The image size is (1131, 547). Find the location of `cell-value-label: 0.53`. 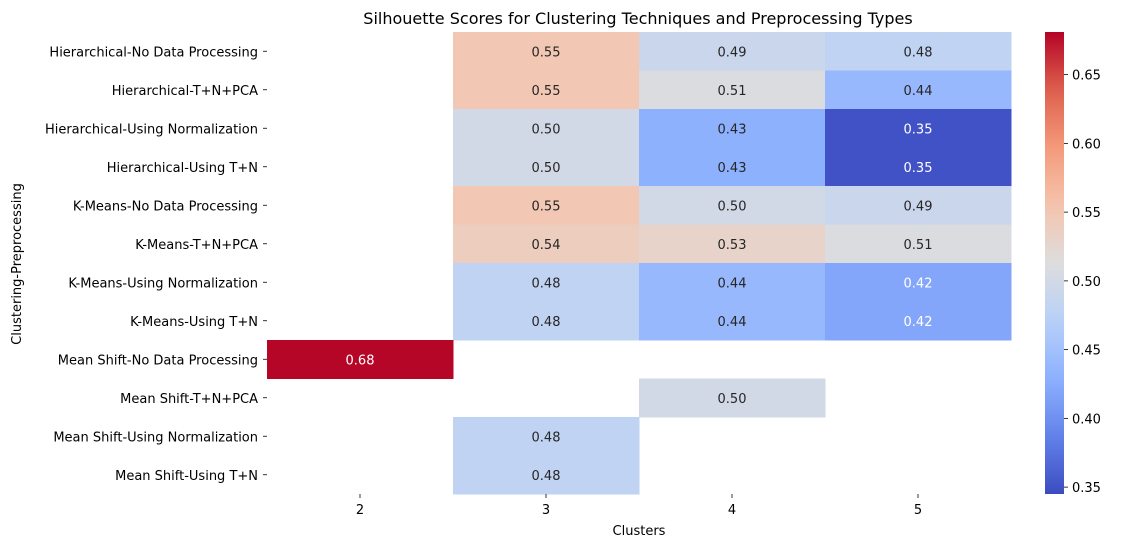

cell-value-label: 0.53 is located at coordinates (732, 245).